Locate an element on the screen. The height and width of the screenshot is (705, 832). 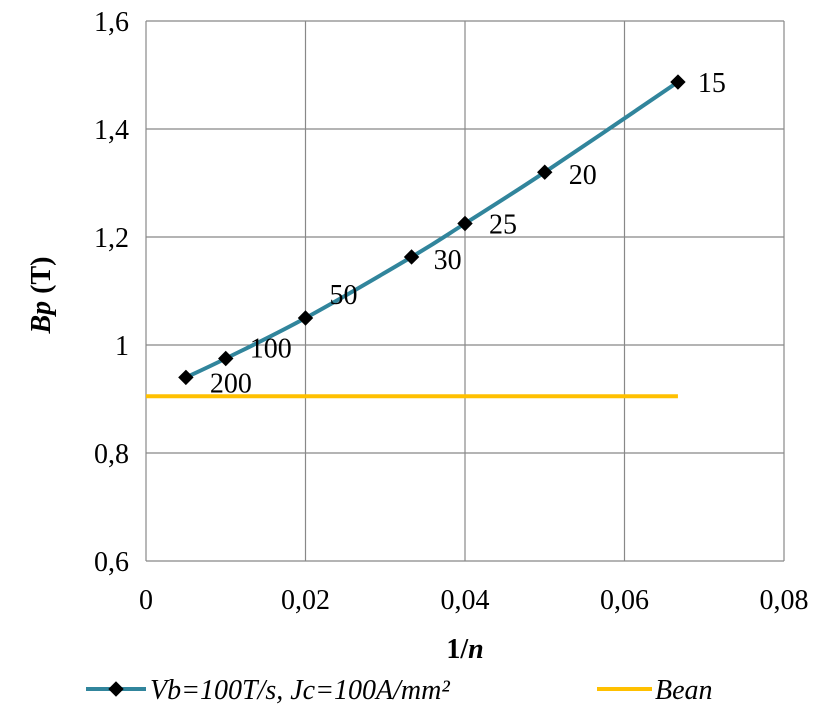
legend: Vb=100T/s, Jc=100A/mm² Bean is located at coordinates (399, 690).